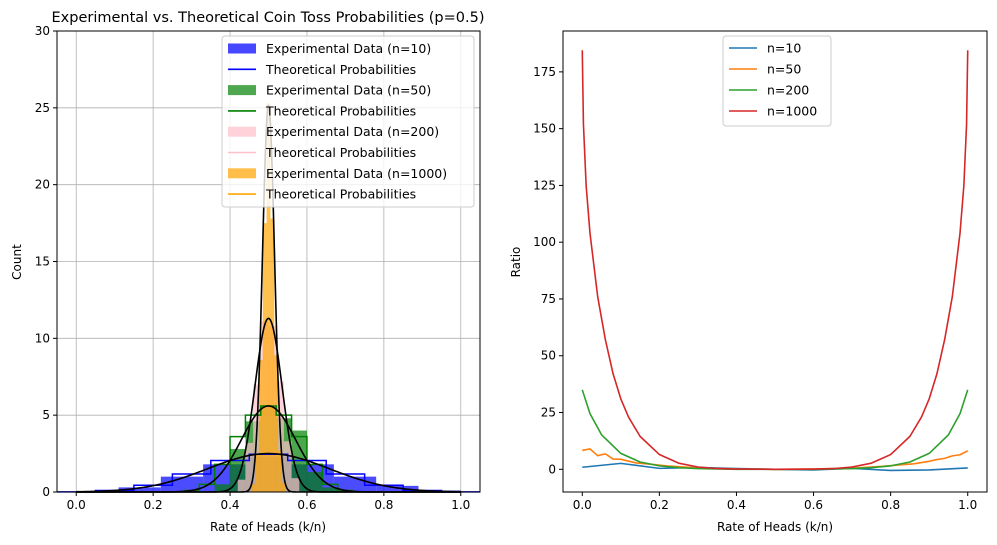 This screenshot has width=997, height=545. I want to click on right-y-tick-label: 100, so click(544, 242).